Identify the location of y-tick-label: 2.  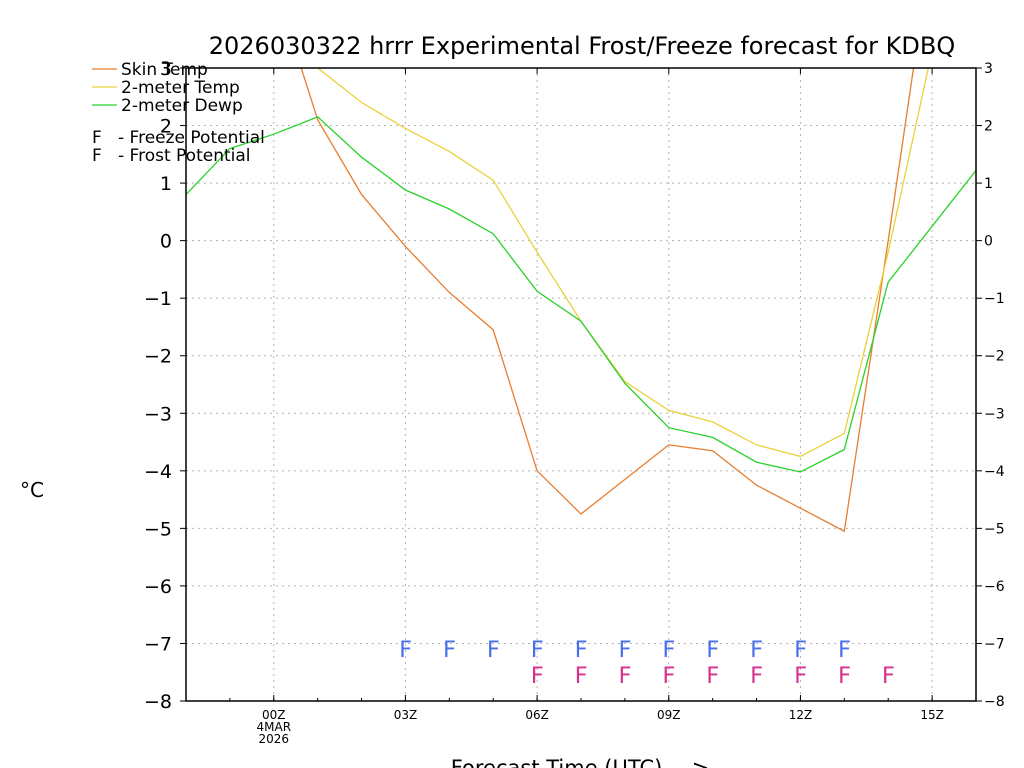
(166, 127).